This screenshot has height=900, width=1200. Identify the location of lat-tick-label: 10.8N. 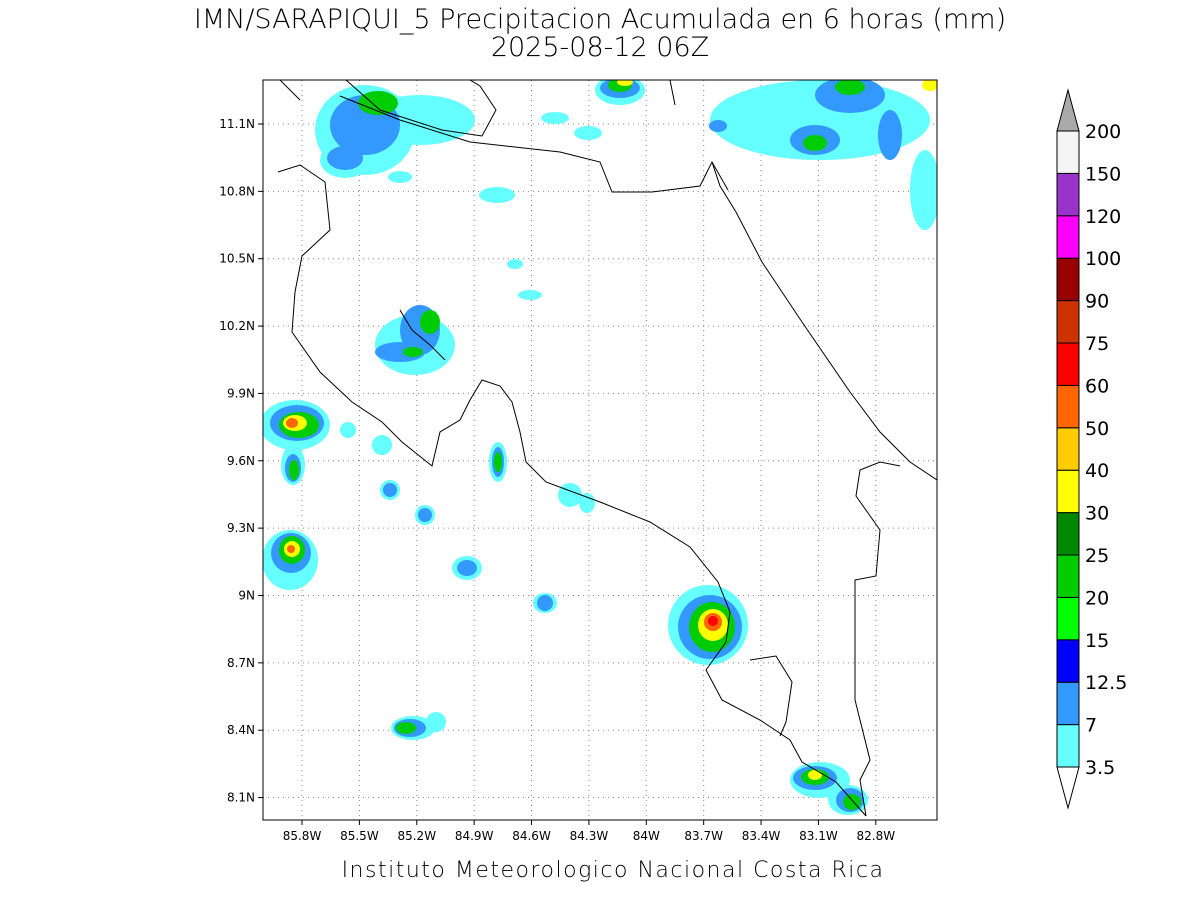
(237, 191).